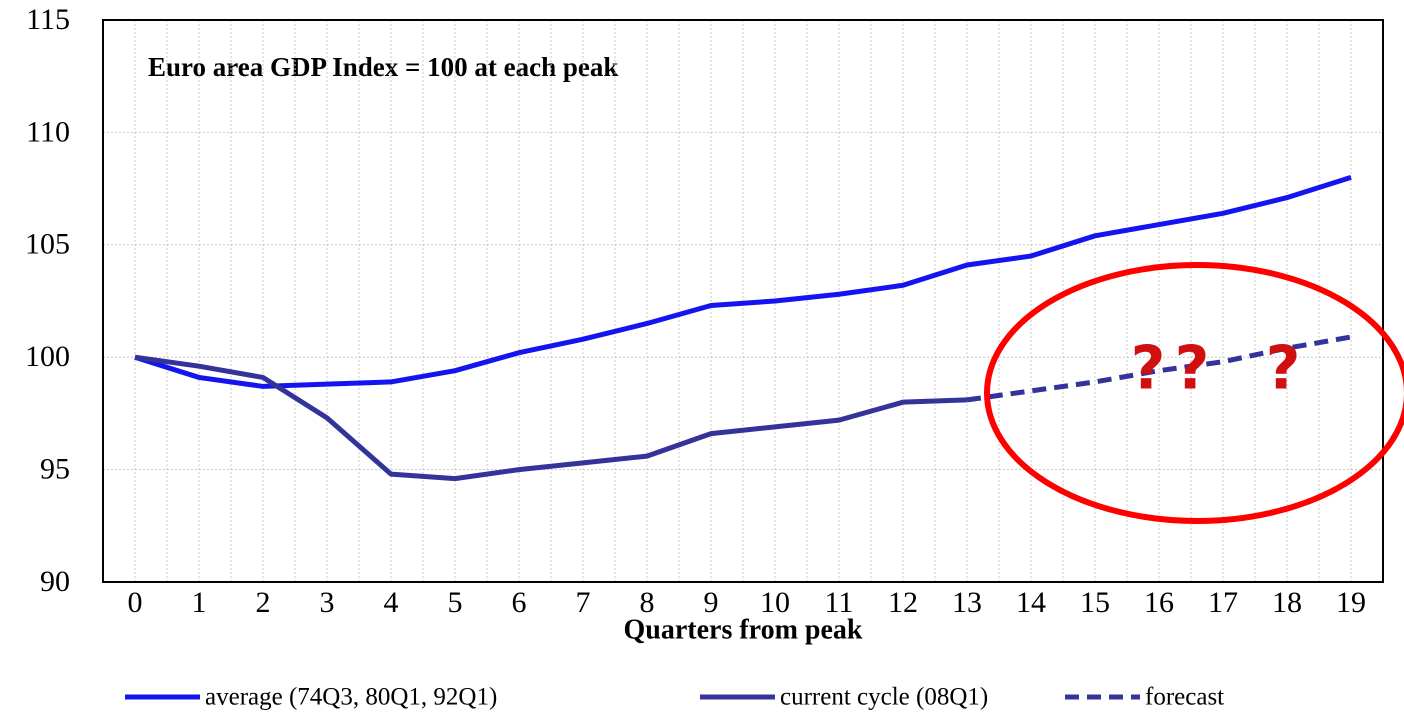  I want to click on series-line, so click(551, 418).